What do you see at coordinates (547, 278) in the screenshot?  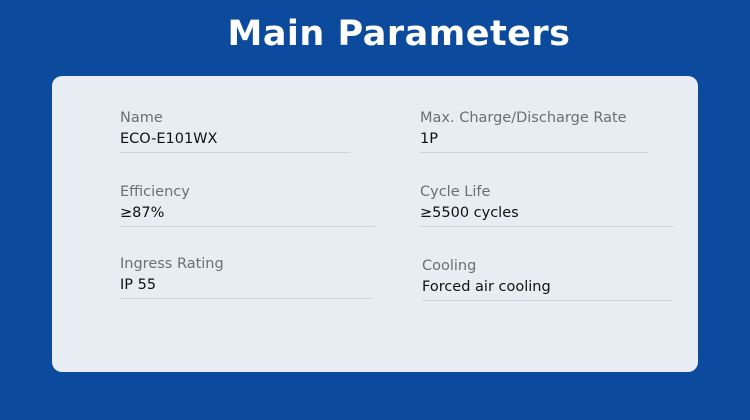 I see `param-cooling: Cooling Forced air cooling` at bounding box center [547, 278].